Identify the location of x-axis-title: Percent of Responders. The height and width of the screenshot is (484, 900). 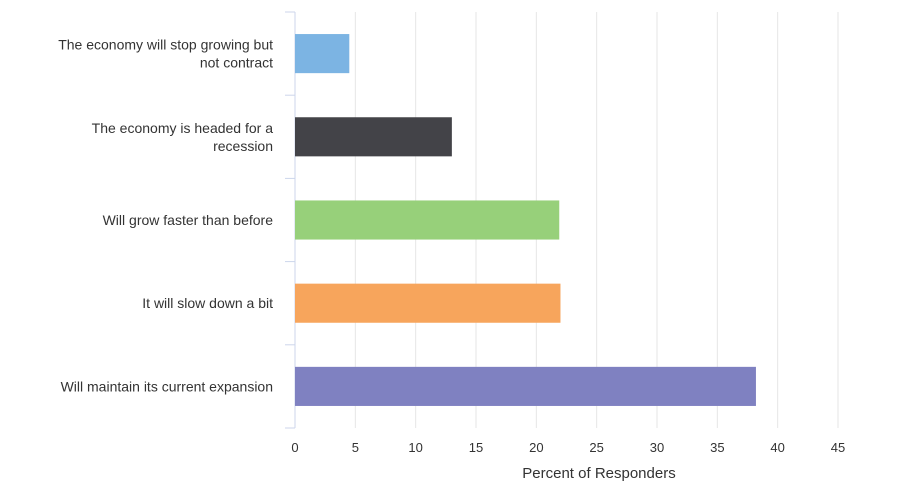
(598, 473).